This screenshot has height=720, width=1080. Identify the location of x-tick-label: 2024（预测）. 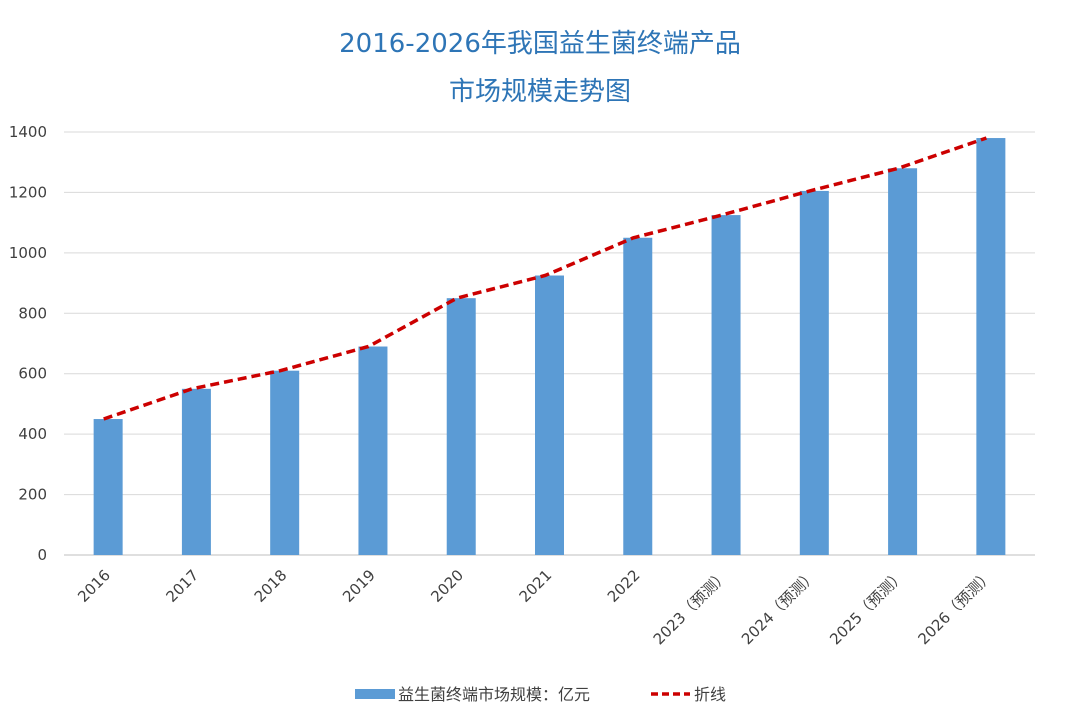
(779, 607).